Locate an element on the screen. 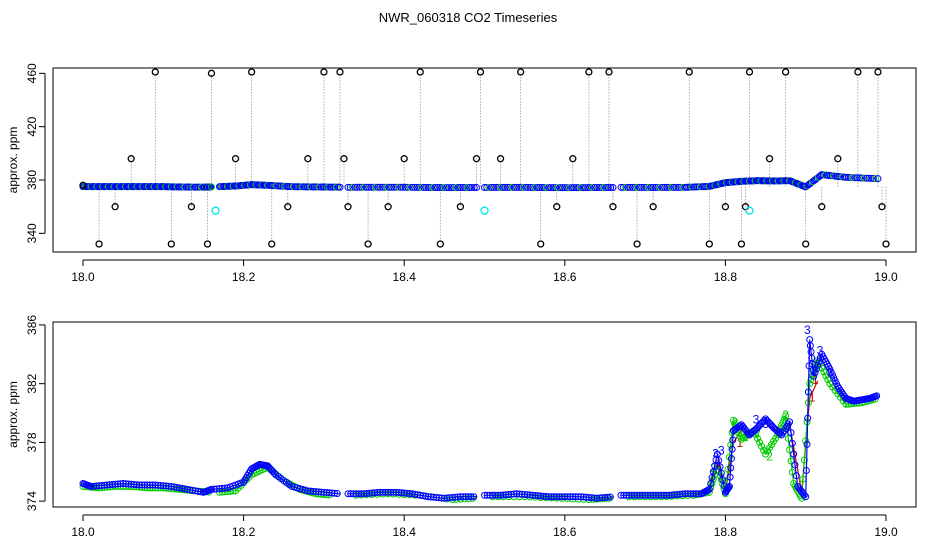 The width and height of the screenshot is (936, 540). flagged-point is located at coordinates (484, 210).